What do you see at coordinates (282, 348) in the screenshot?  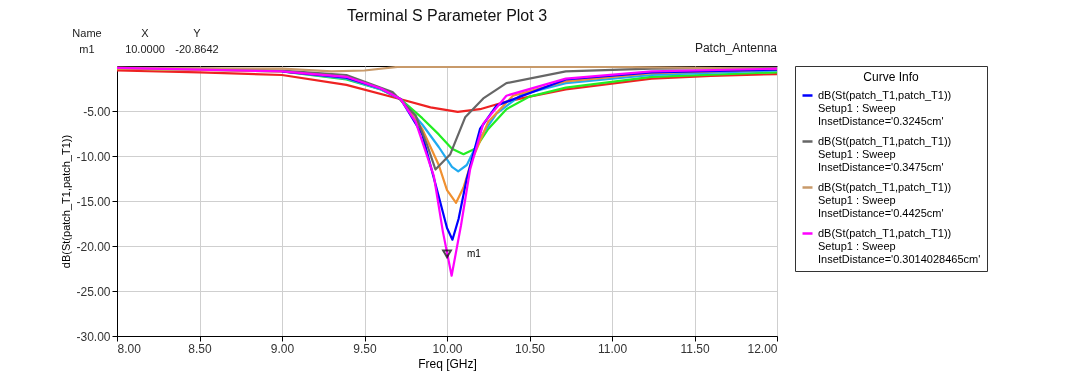 I see `x-tick-label: 9.00` at bounding box center [282, 348].